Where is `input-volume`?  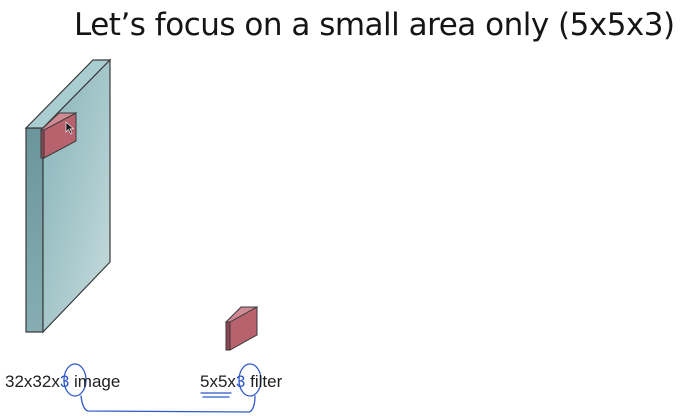
input-volume is located at coordinates (68, 196).